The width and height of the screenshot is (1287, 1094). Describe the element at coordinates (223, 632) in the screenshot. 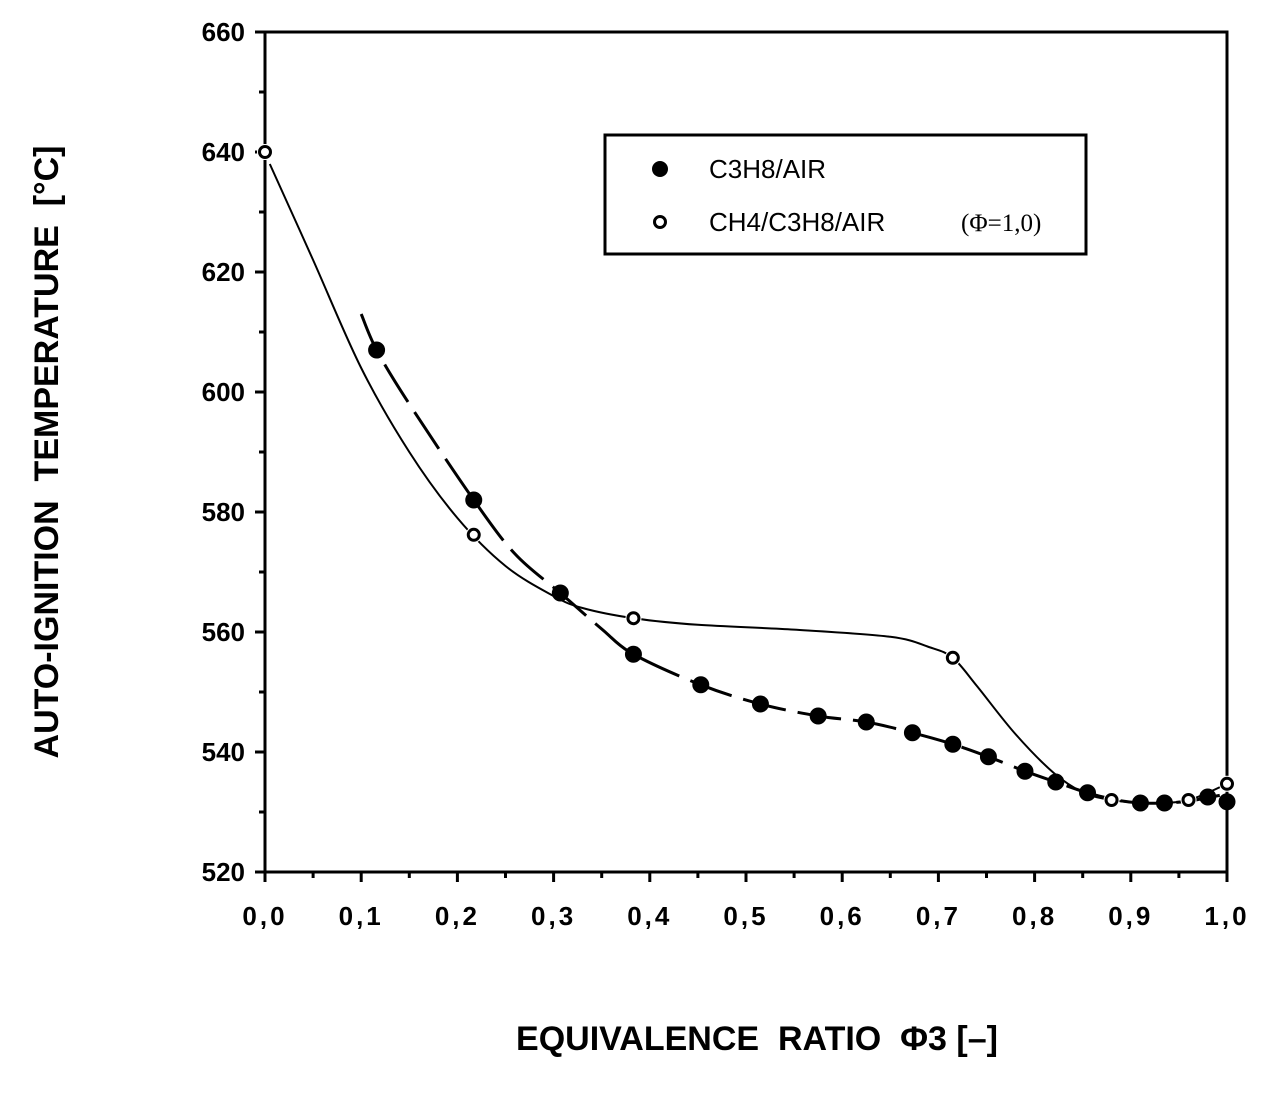

I see `y-tick-label: 560` at that location.